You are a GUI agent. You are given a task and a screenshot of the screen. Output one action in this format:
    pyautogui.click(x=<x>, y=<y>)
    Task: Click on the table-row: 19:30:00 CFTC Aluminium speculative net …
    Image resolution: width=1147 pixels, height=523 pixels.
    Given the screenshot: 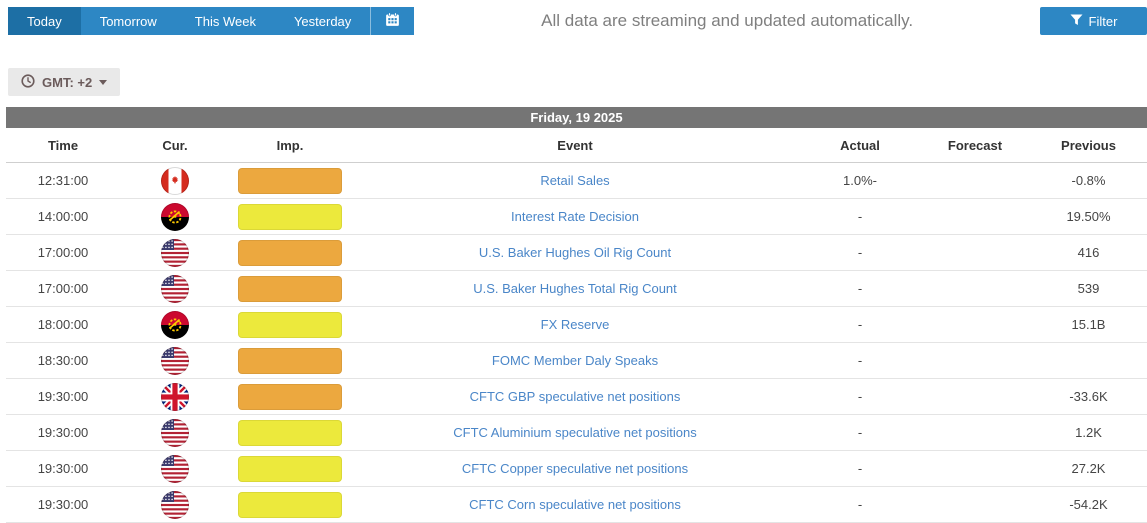 What is the action you would take?
    pyautogui.click(x=576, y=433)
    